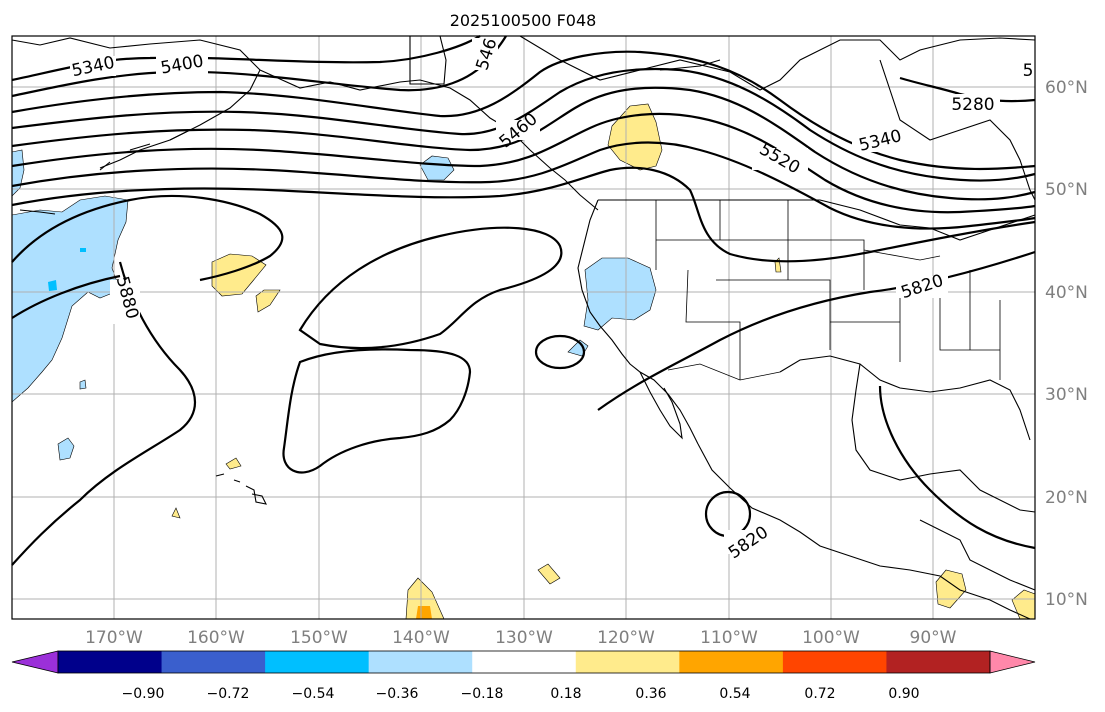  Describe the element at coordinates (216, 638) in the screenshot. I see `lon-label: 160°W` at that location.